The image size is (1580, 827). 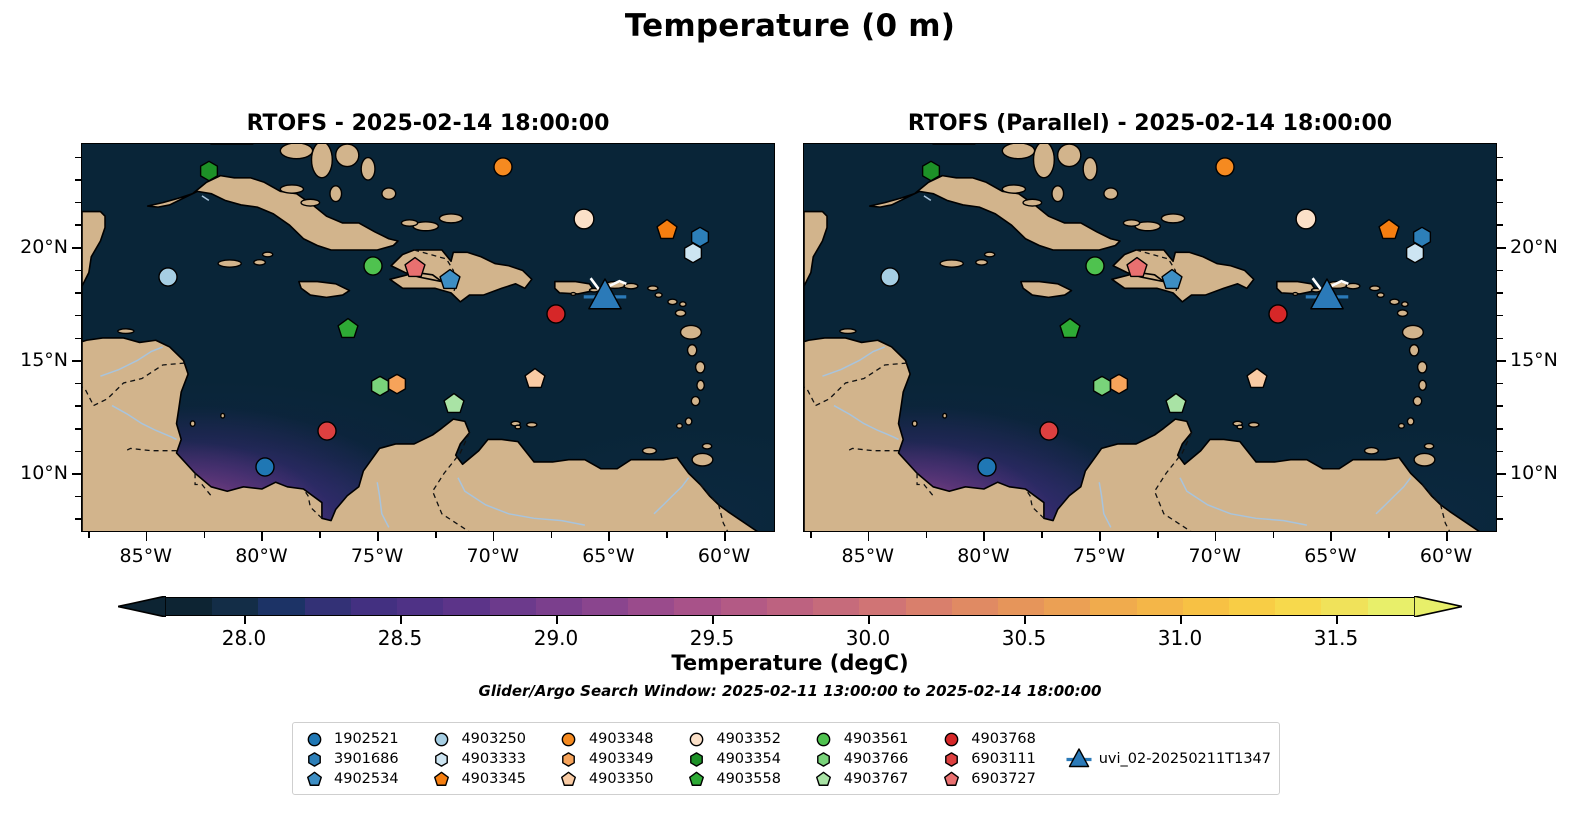 I want to click on legend-label: 3901686, so click(x=366, y=759).